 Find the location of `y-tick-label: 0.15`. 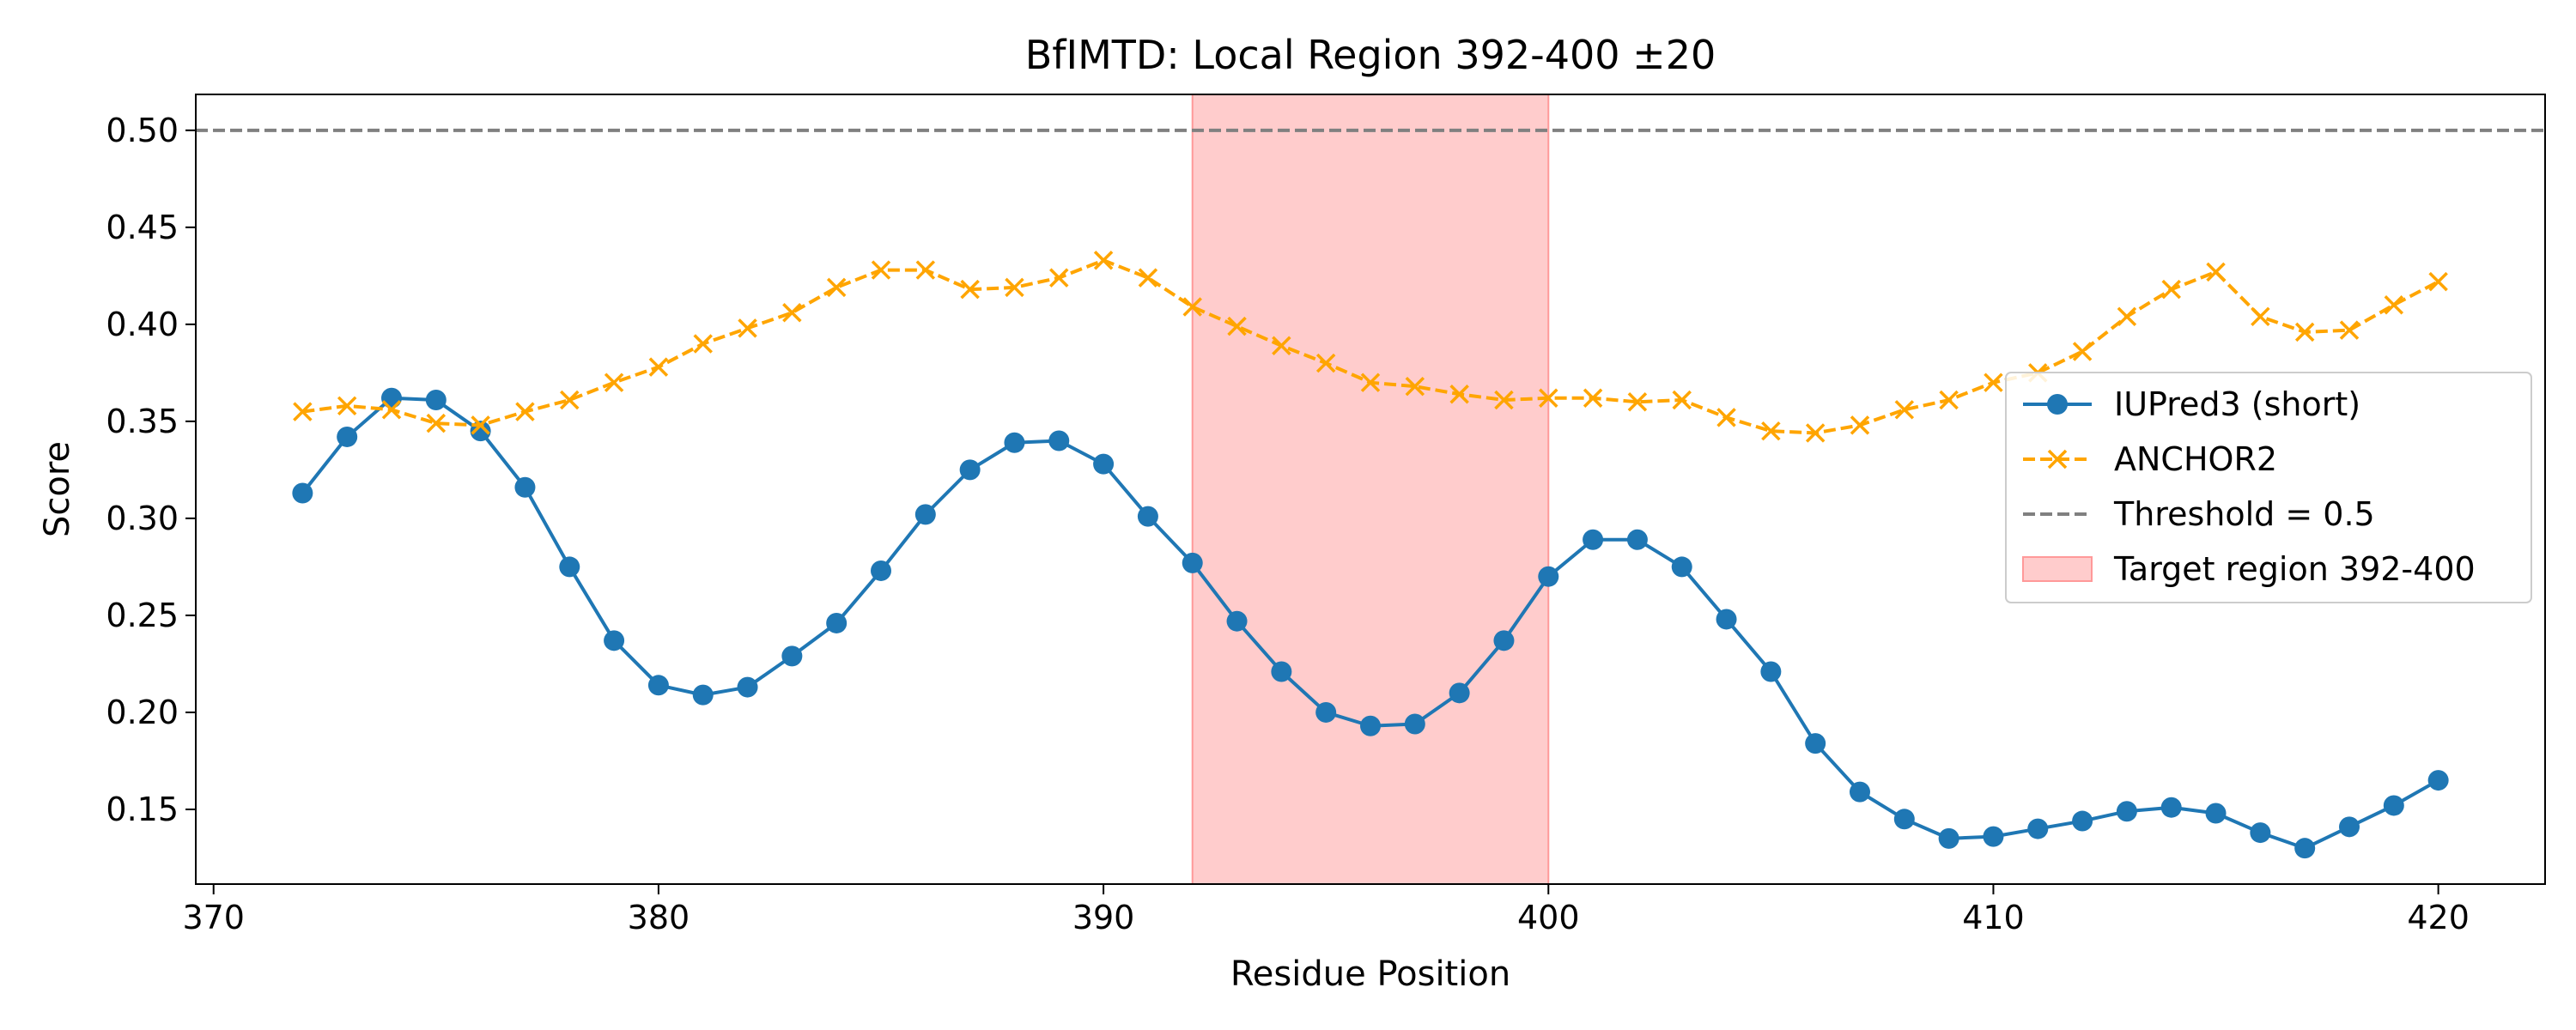

y-tick-label: 0.15 is located at coordinates (143, 809).